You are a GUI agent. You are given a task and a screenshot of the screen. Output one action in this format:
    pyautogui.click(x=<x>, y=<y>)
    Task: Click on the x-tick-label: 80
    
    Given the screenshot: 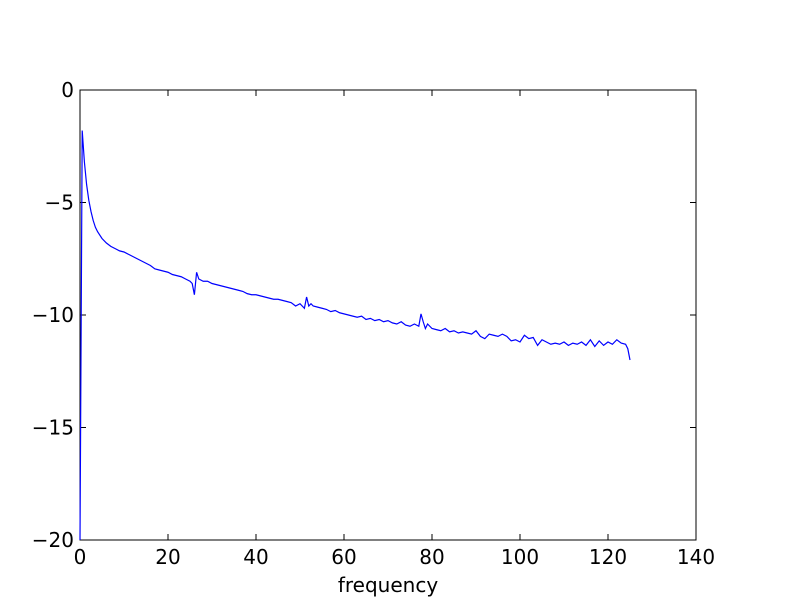 What is the action you would take?
    pyautogui.click(x=431, y=557)
    